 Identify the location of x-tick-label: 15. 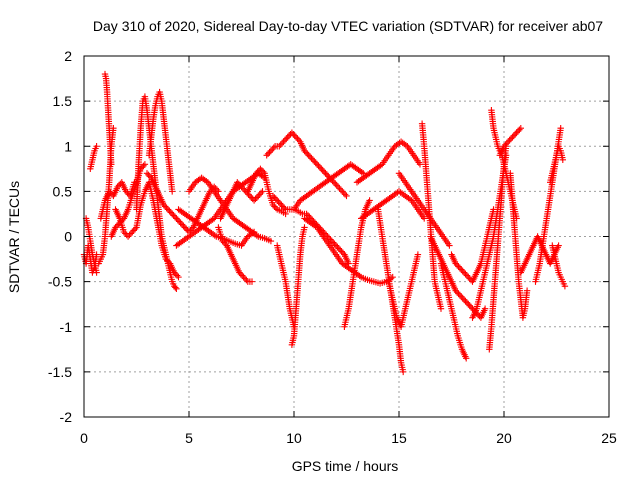
(399, 438).